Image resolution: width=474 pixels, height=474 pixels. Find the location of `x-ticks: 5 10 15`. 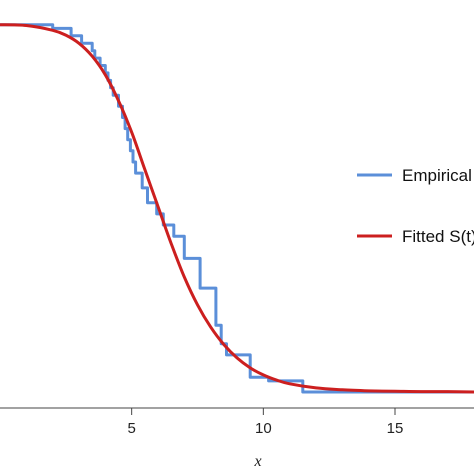

x-ticks: 5 10 15 is located at coordinates (265, 422).